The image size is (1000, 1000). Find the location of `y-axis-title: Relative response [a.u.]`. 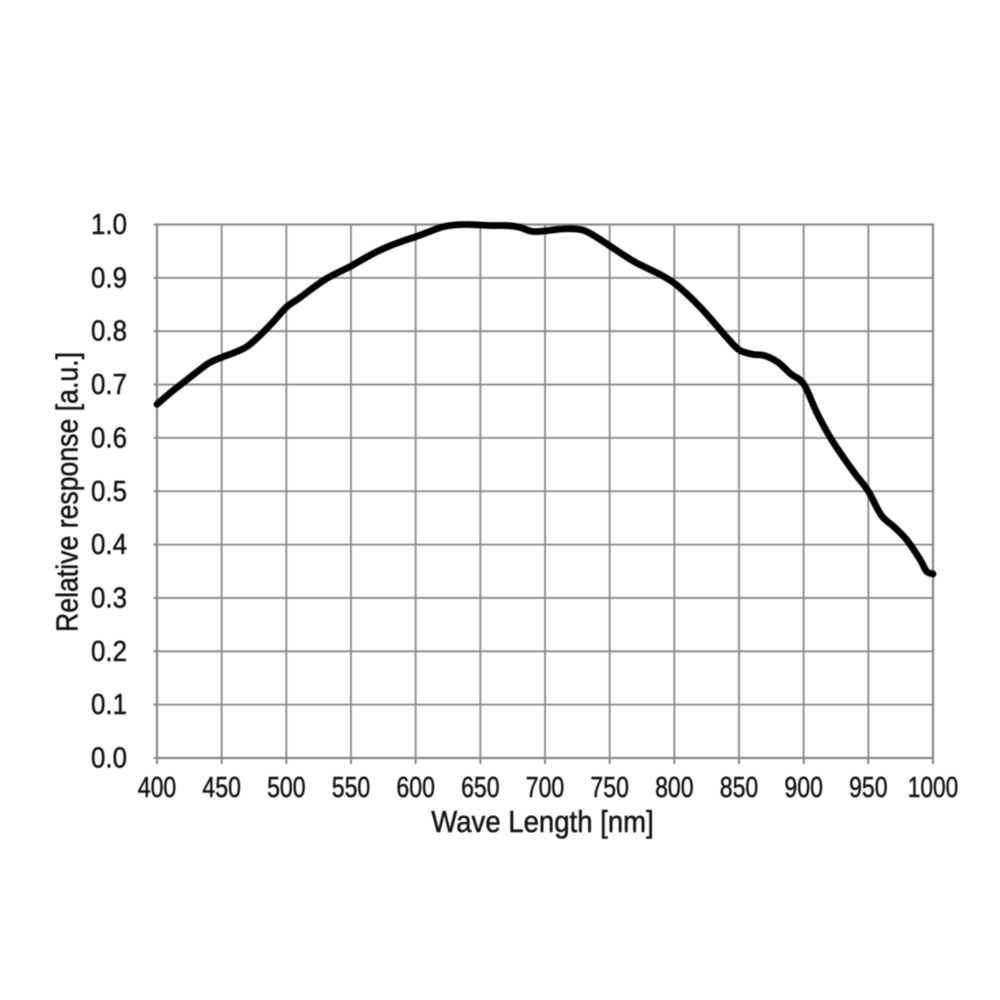

y-axis-title: Relative response [a.u.] is located at coordinates (68, 492).